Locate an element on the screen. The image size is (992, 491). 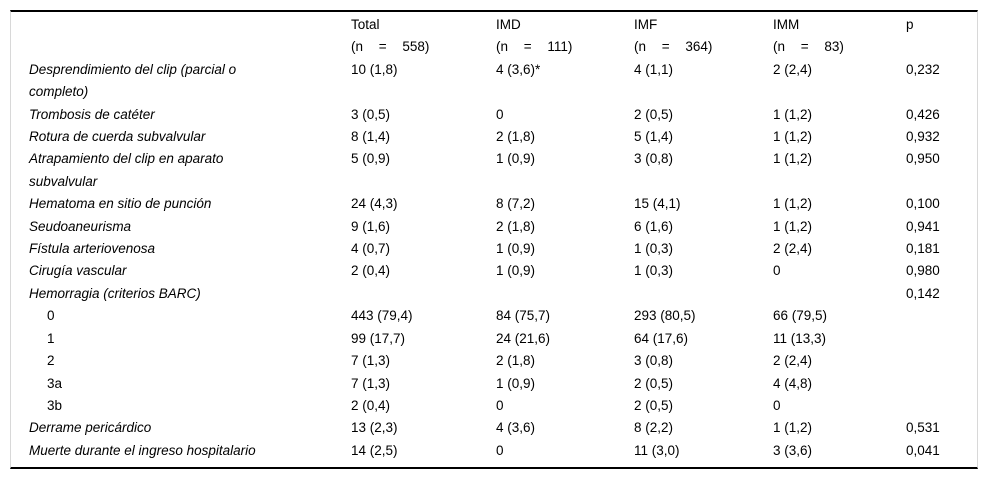
cell-imd: 4 (3,6)* is located at coordinates (518, 69).